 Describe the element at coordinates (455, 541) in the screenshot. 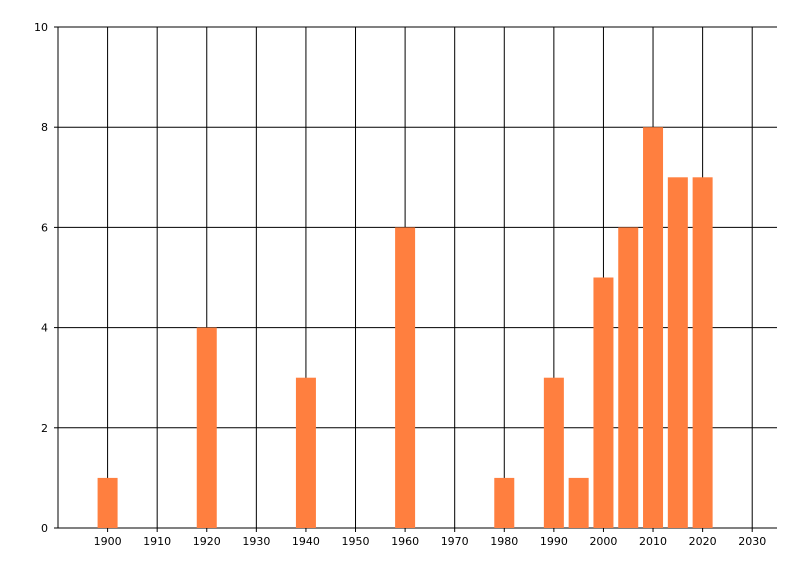

I see `x-tick-label: 1970` at that location.